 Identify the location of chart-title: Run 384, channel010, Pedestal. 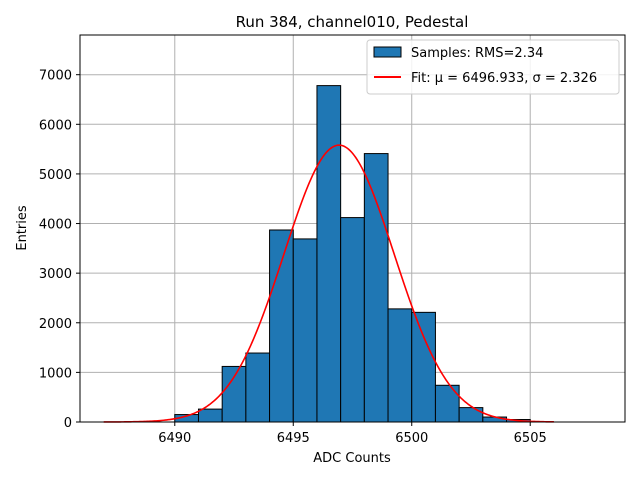
(352, 22).